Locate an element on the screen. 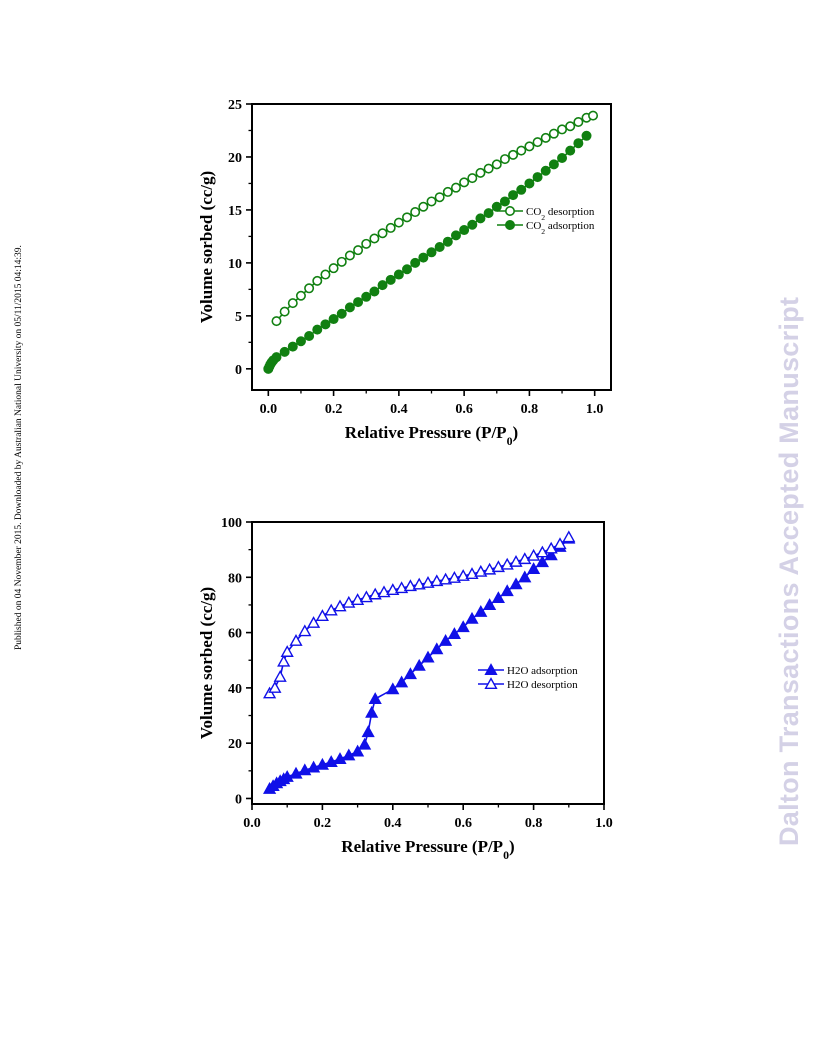 Image resolution: width=816 pixels, height=1056 pixels. y-tick-label: 15 is located at coordinates (235, 211).